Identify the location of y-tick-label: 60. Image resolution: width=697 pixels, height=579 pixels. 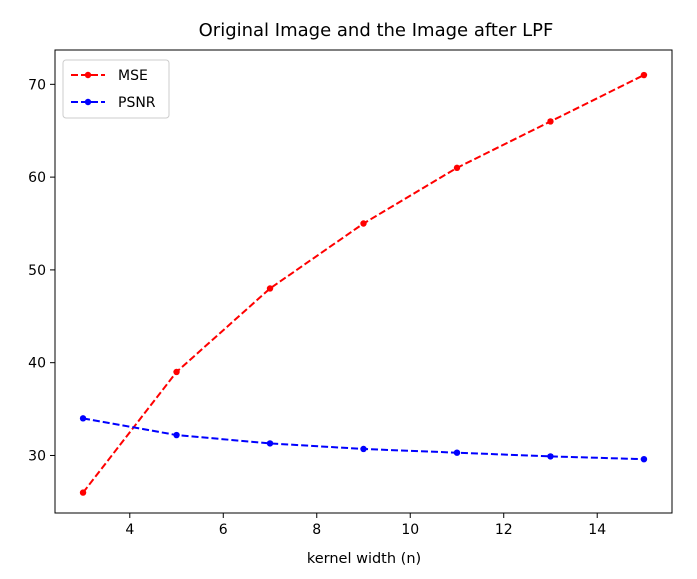
(37, 178).